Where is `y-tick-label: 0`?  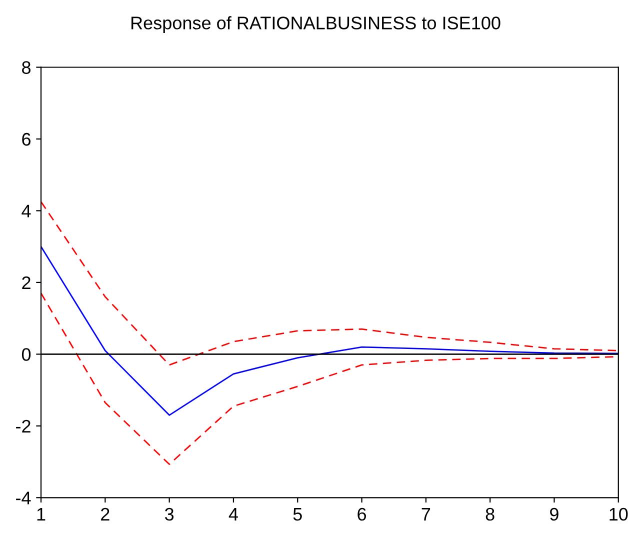
y-tick-label: 0 is located at coordinates (26, 354).